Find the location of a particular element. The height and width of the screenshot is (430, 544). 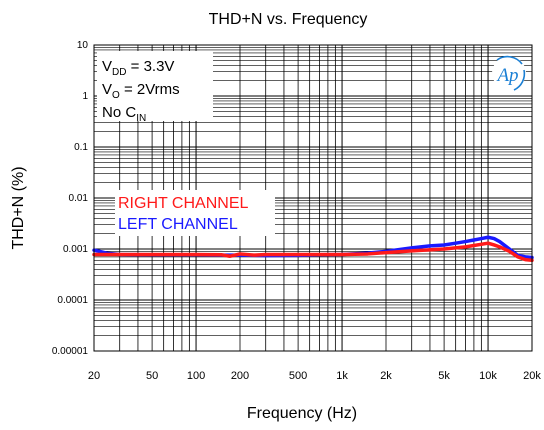

ap-logo-text: Ap is located at coordinates (506, 75).